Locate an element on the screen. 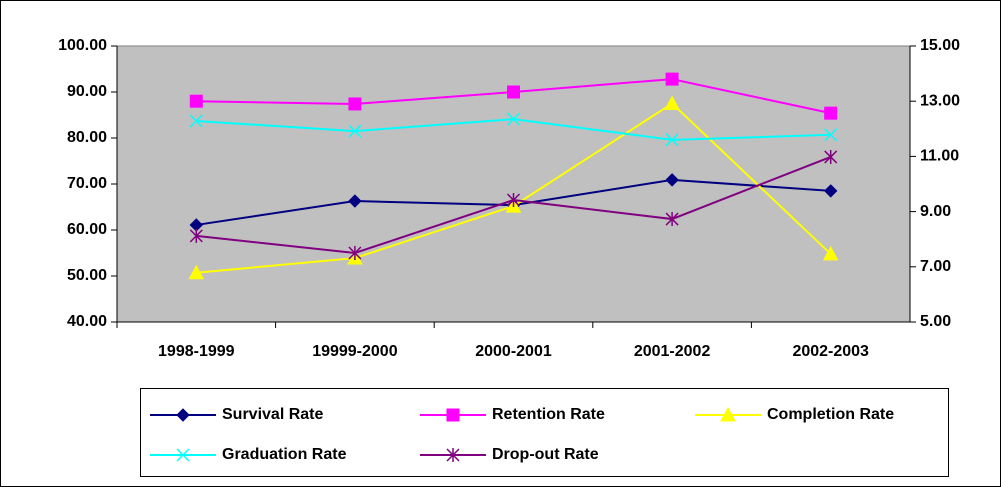 Image resolution: width=1001 pixels, height=487 pixels. y2-tick-label: 11.00 is located at coordinates (939, 156).